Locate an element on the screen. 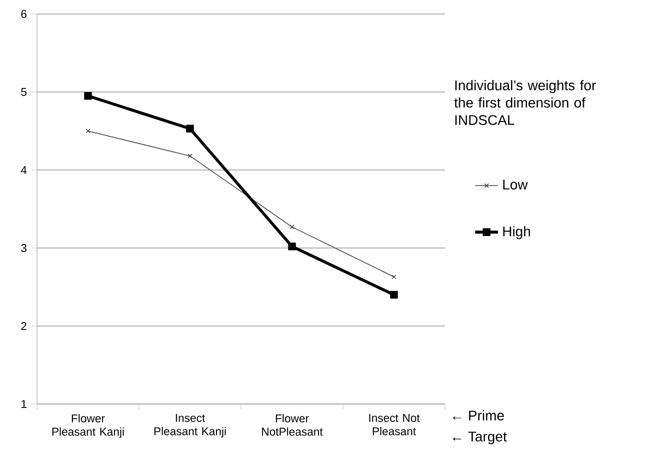 This screenshot has width=650, height=450. y-tick-label: 5 is located at coordinates (23, 92).